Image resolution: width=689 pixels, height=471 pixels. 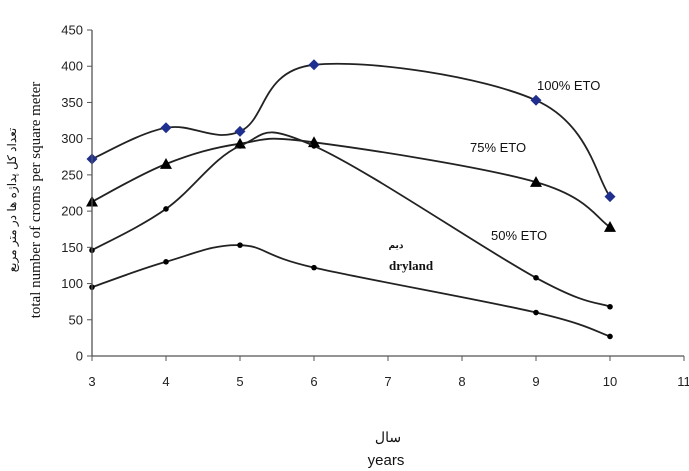 I want to click on y-tick-label: 100, so click(x=72, y=283).